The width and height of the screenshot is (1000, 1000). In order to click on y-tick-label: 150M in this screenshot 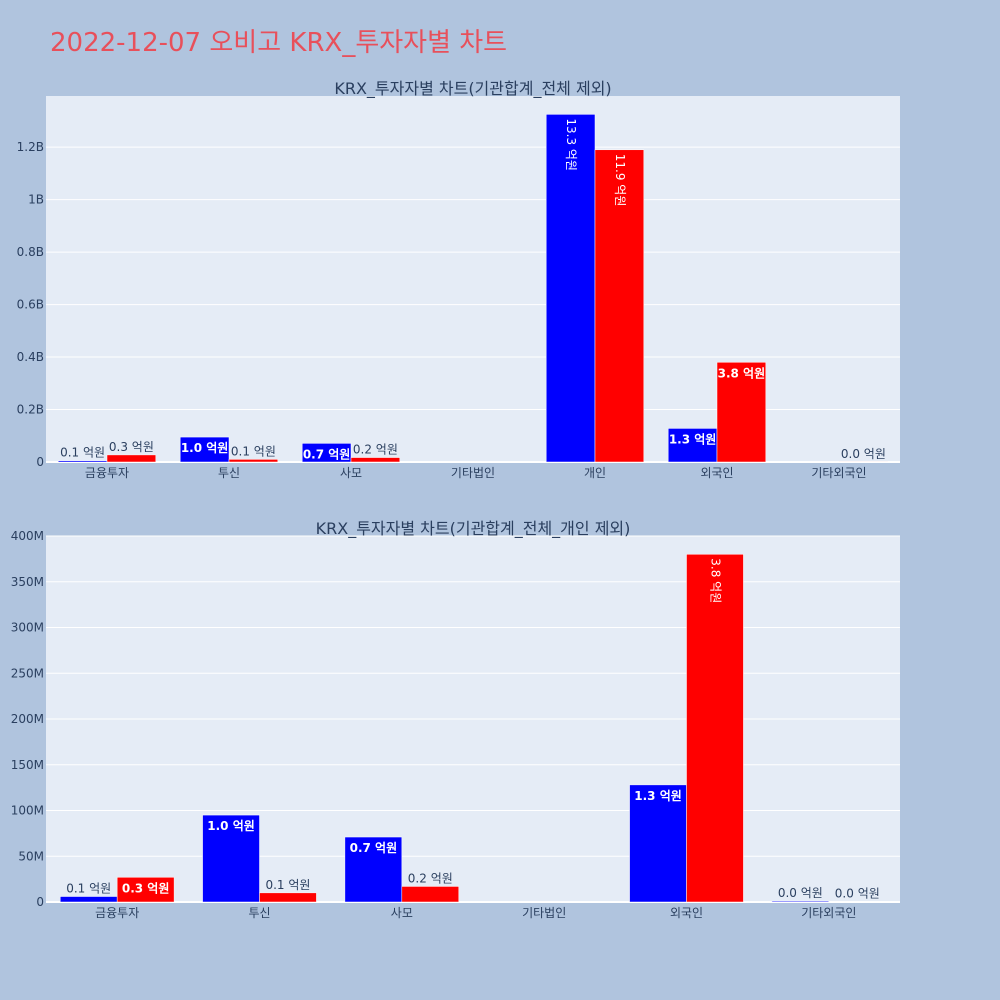, I will do `click(27, 765)`.